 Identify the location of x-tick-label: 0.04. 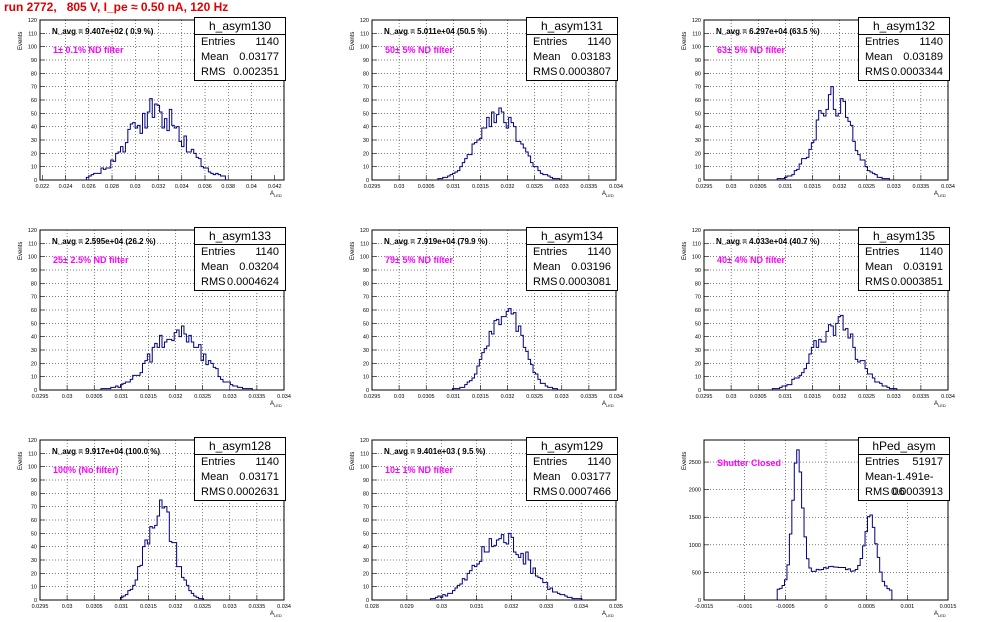
(251, 187).